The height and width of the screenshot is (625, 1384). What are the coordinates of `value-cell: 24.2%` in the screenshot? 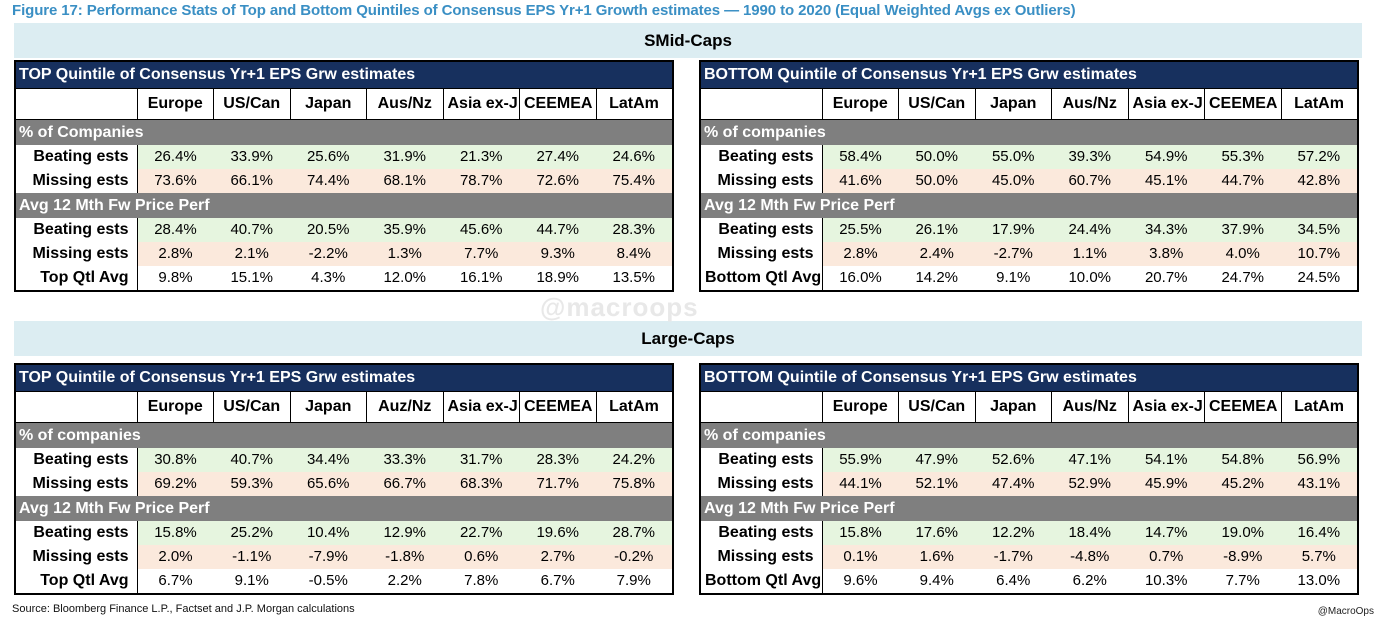 It's located at (634, 460).